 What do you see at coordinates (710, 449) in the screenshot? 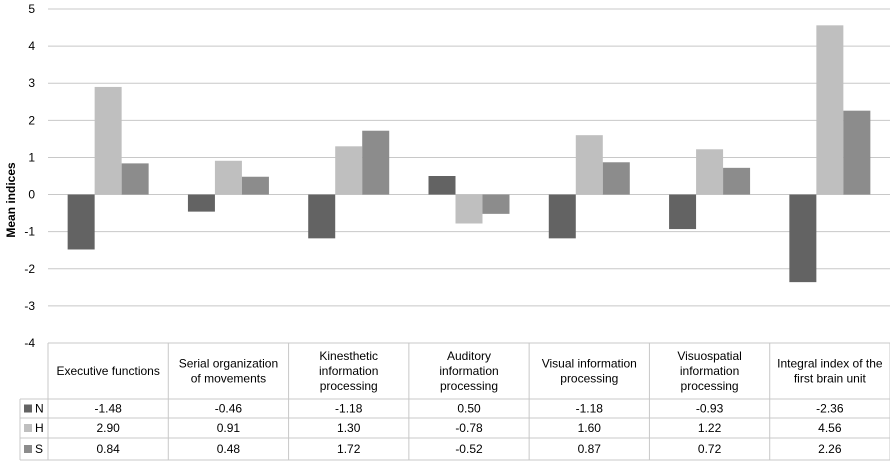
I see `data-label: 0.72` at bounding box center [710, 449].